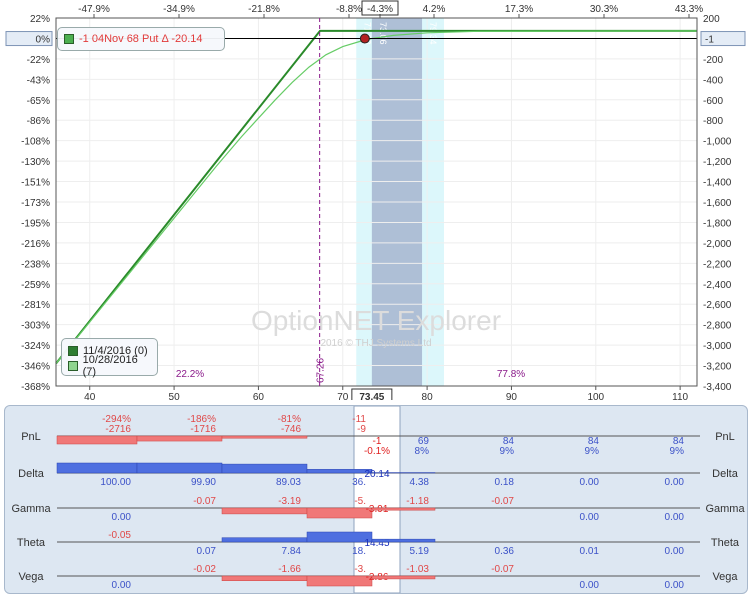  Describe the element at coordinates (35, 305) in the screenshot. I see `left-tick-label: -281%` at that location.